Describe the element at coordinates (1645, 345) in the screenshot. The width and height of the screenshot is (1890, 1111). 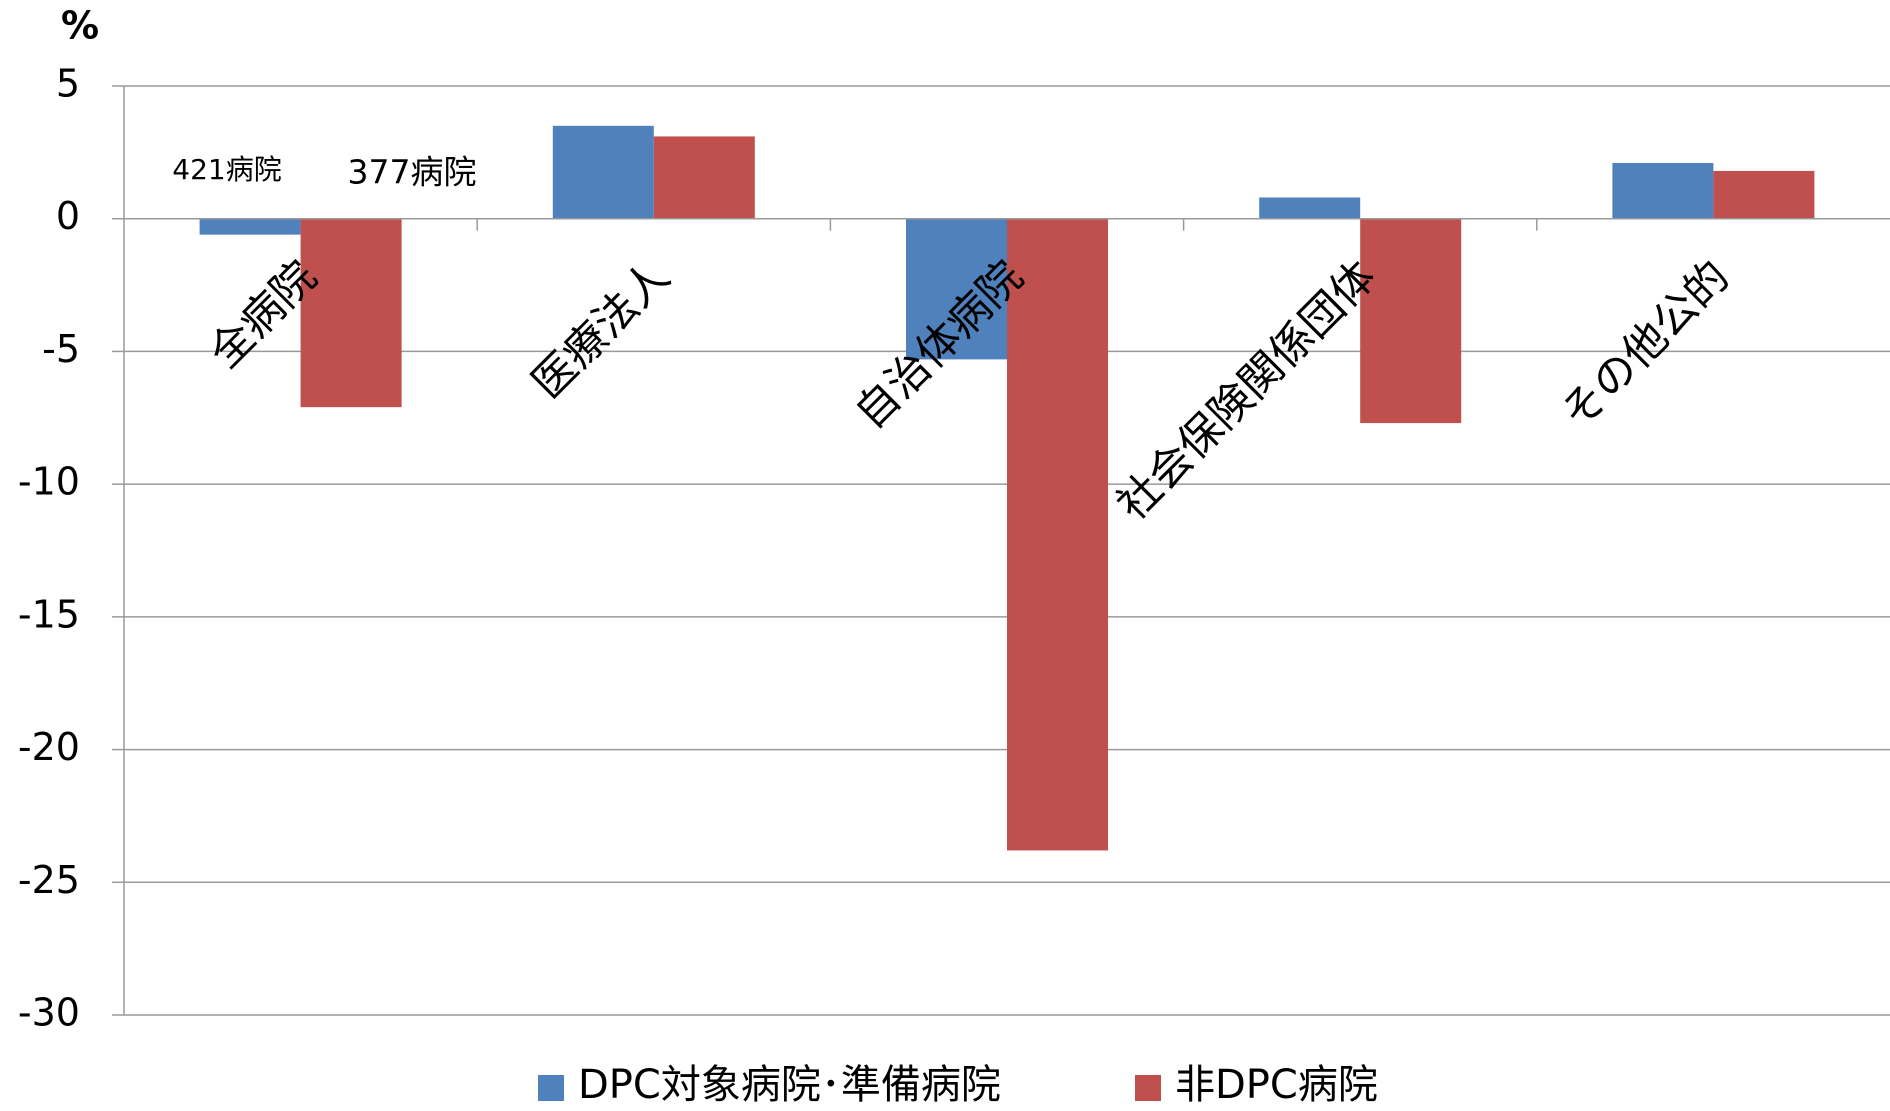
I see `x-tick-label: その他公的` at that location.